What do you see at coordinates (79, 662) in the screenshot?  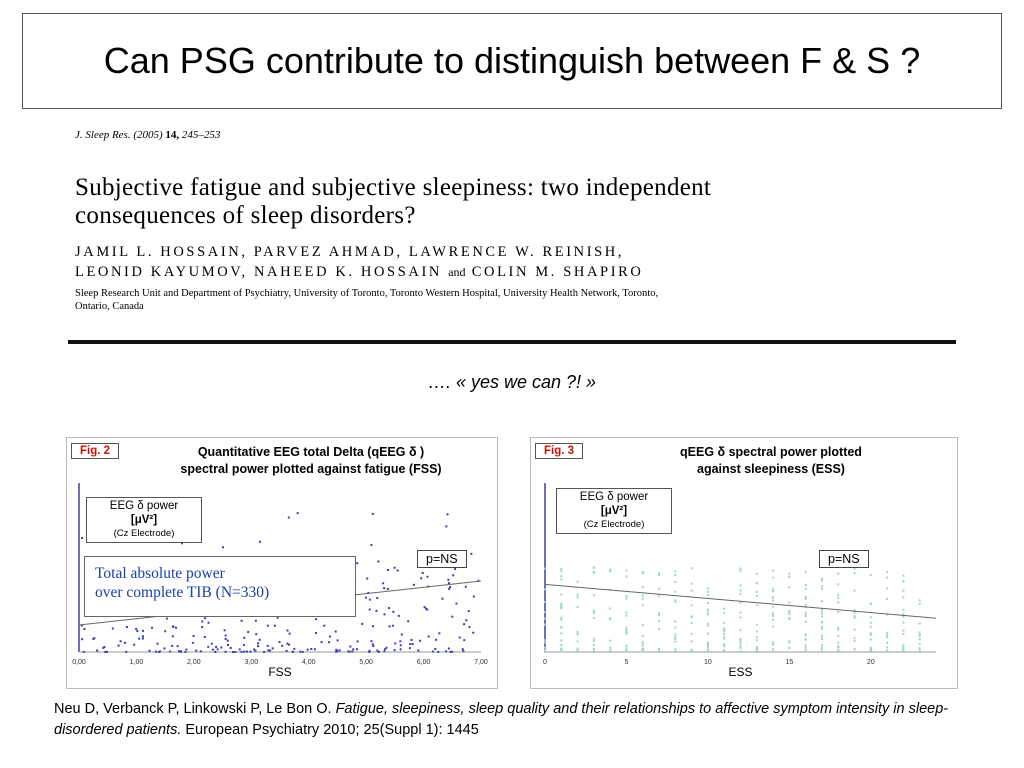 I see `figure-2-x-tick-label: 0,00` at bounding box center [79, 662].